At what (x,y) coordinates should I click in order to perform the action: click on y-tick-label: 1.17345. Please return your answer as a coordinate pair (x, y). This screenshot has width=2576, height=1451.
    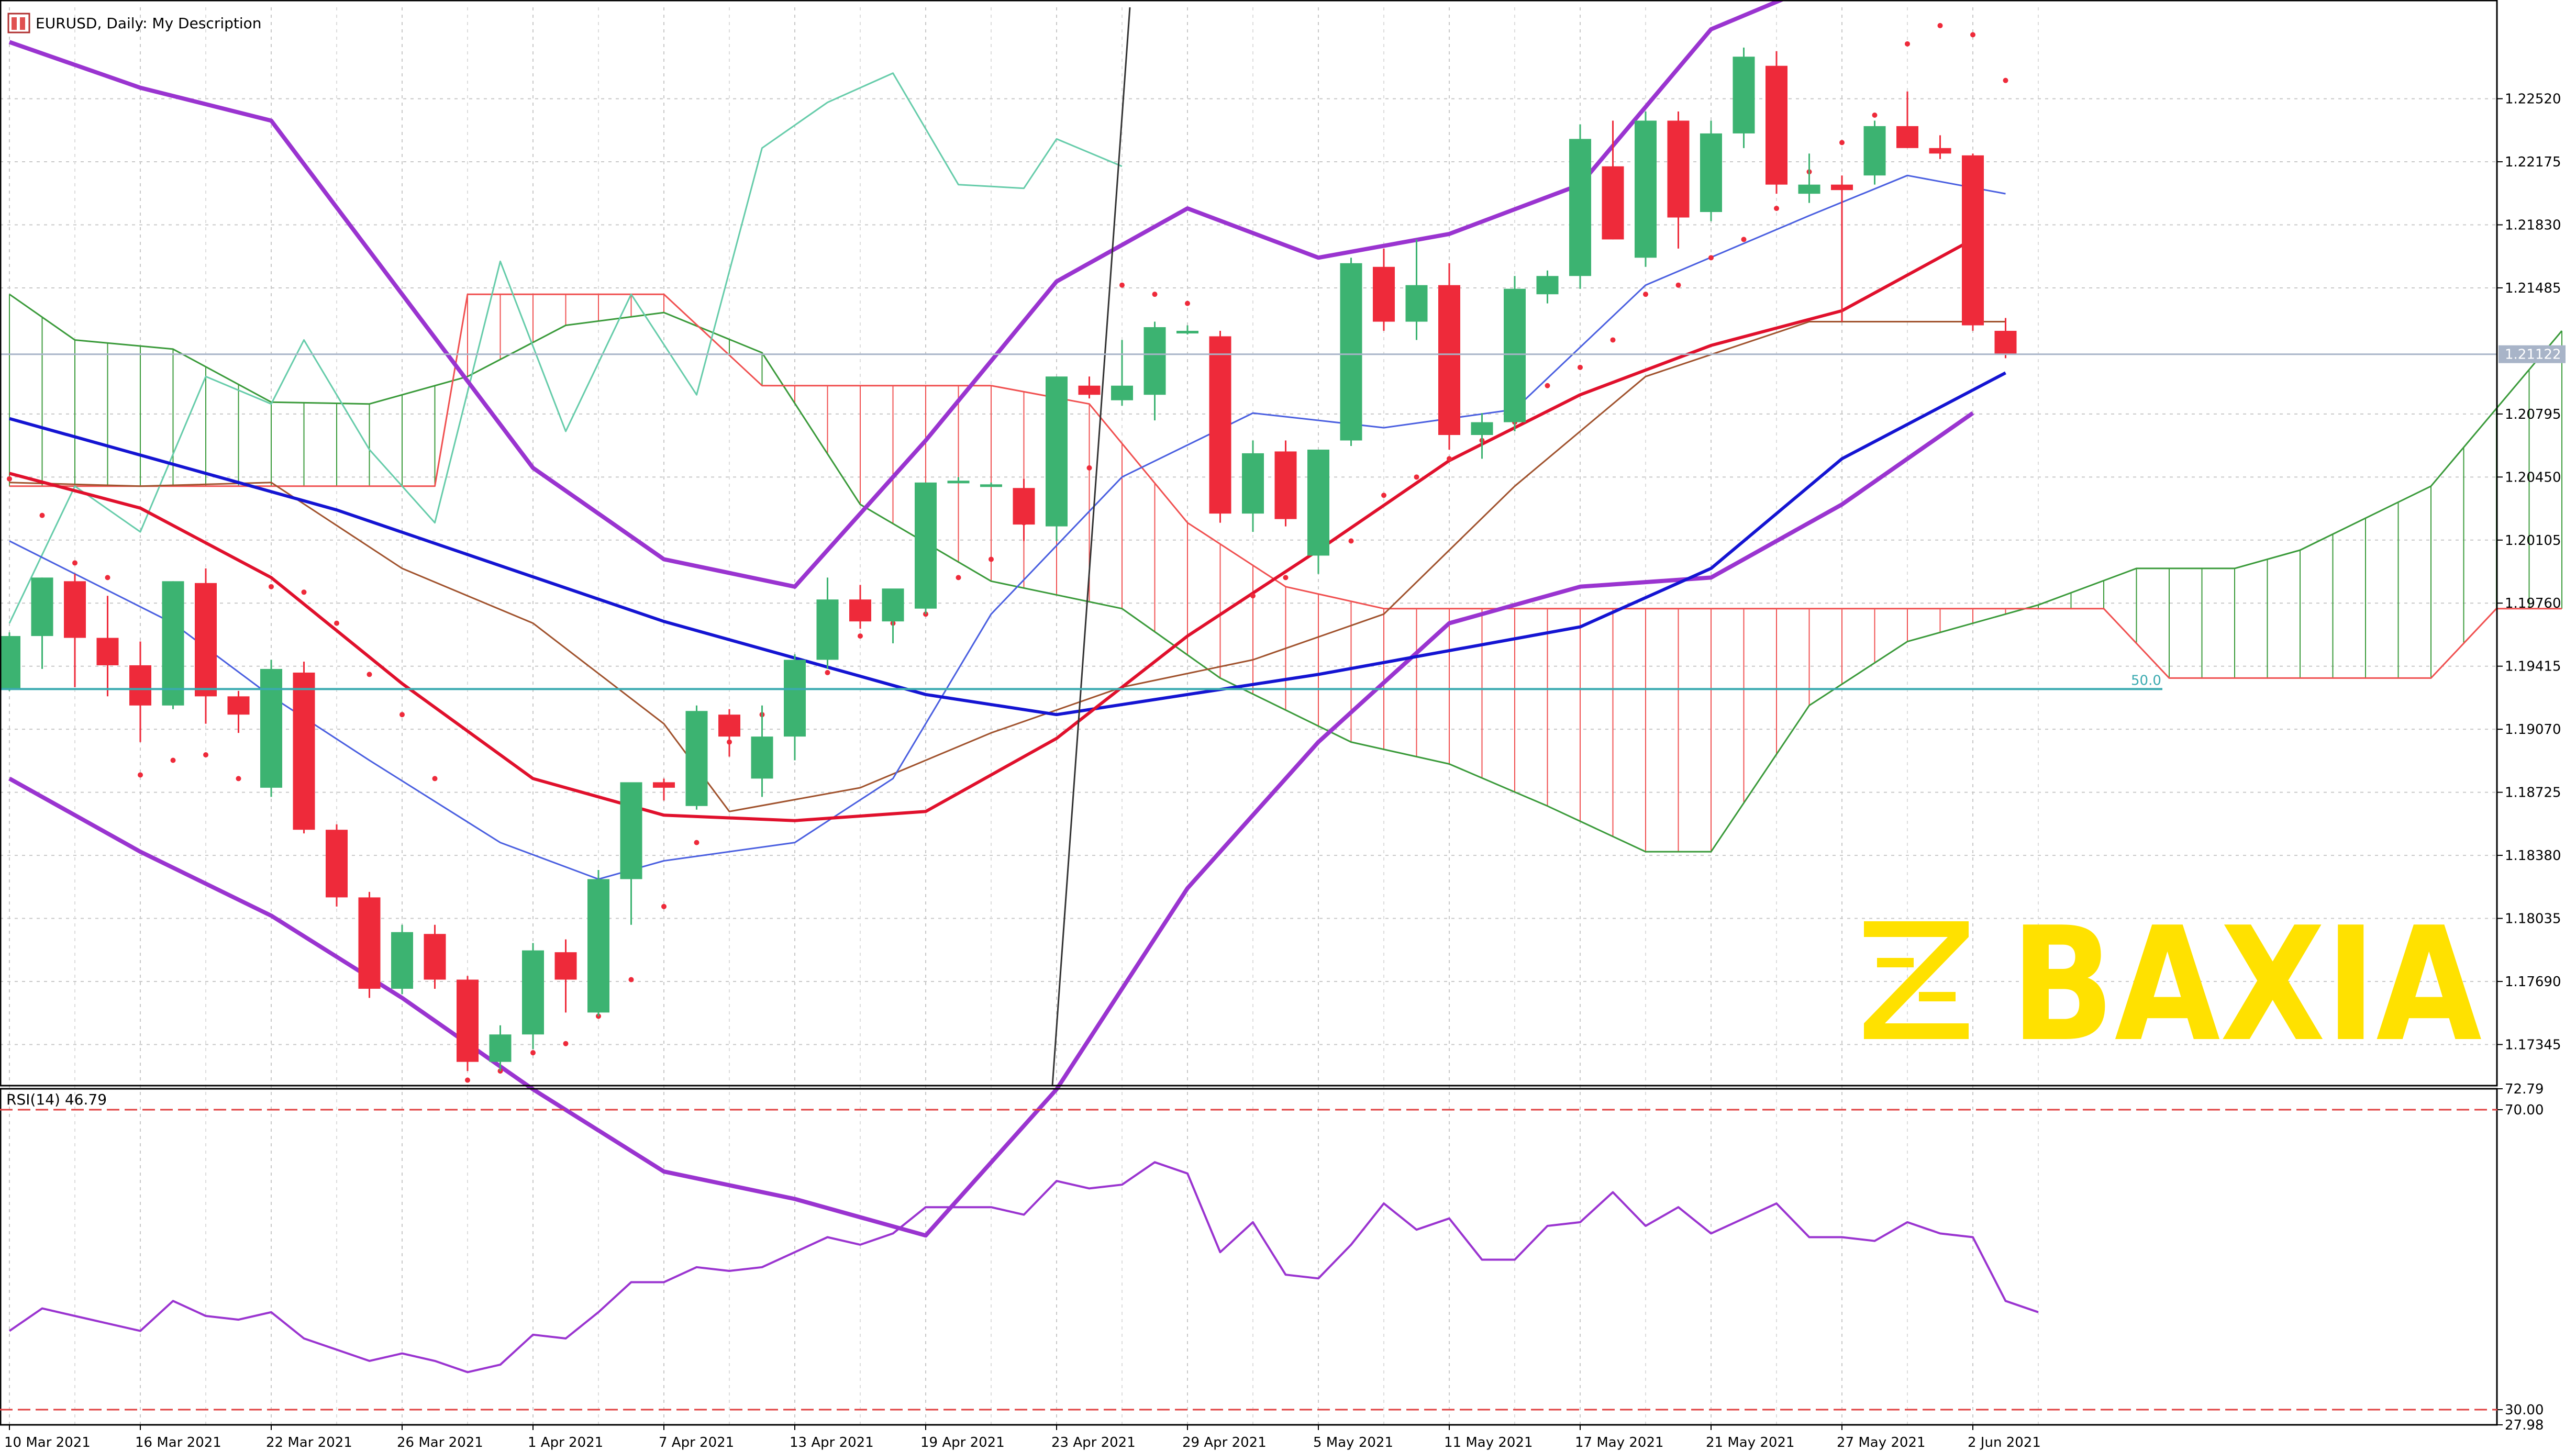
    Looking at the image, I should click on (2533, 1045).